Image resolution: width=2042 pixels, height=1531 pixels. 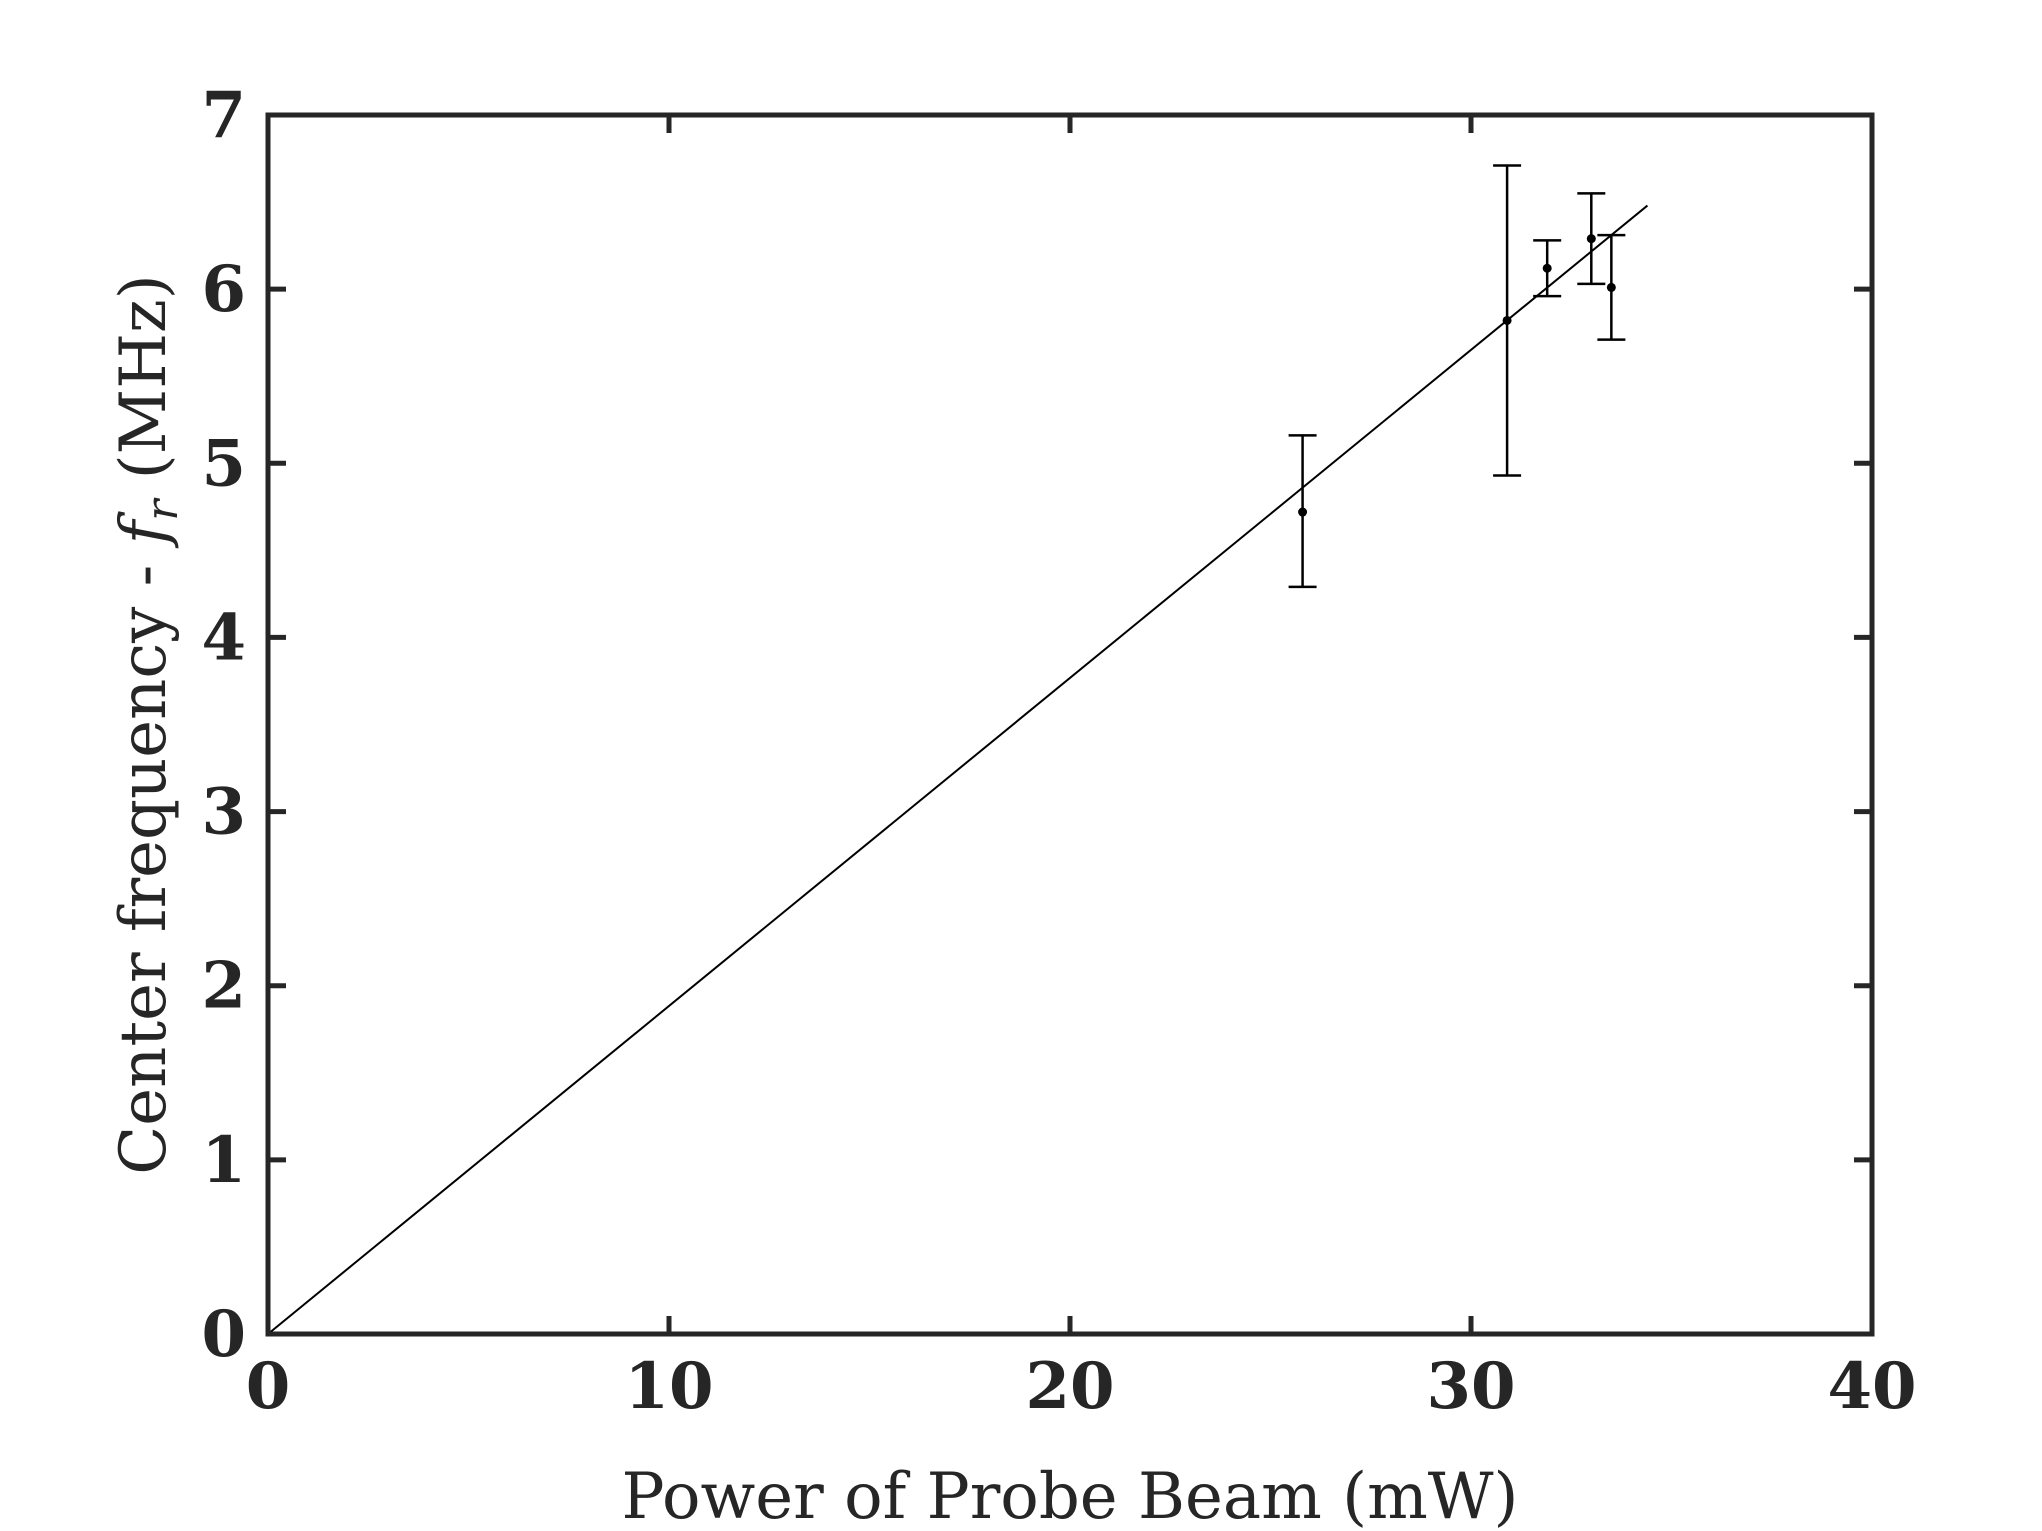 What do you see at coordinates (223, 1160) in the screenshot?
I see `y-tick-label: 1` at bounding box center [223, 1160].